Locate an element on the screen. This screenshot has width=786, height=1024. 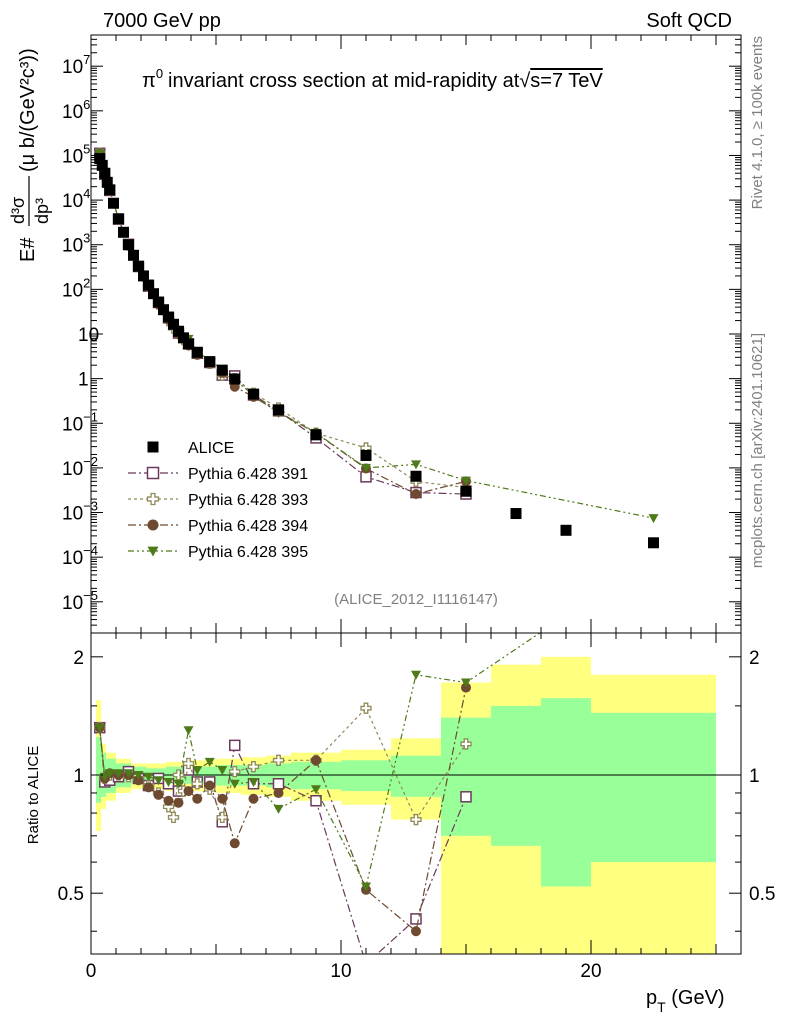
y-tick-label-9: 10⁴ is located at coordinates (76, 199).